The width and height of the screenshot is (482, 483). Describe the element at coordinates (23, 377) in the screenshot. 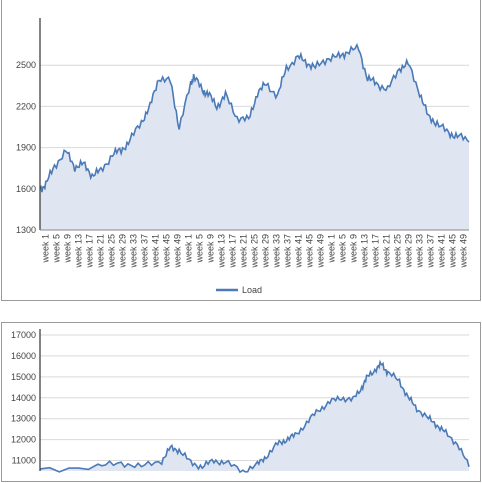

I see `y-tick-label: 15000` at that location.